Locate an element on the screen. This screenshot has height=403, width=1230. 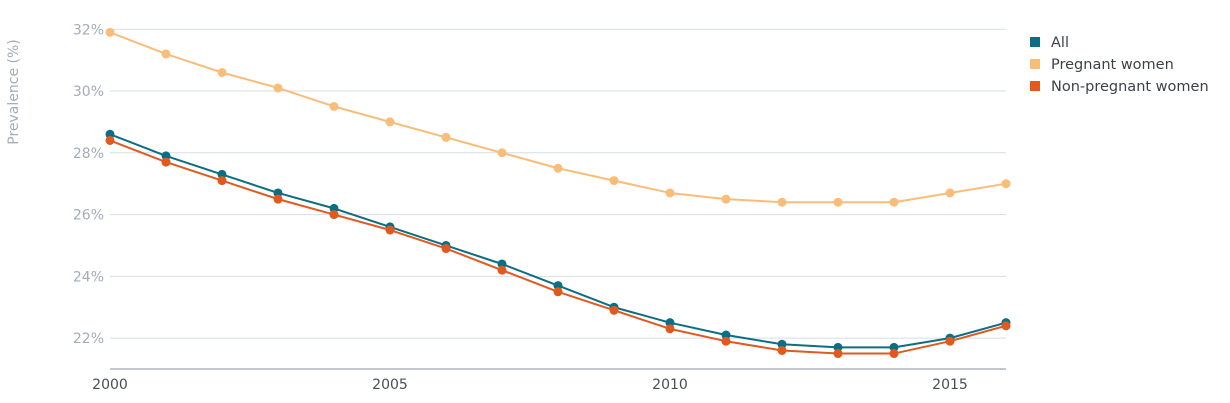
y-tick-label: 24% is located at coordinates (88, 277).